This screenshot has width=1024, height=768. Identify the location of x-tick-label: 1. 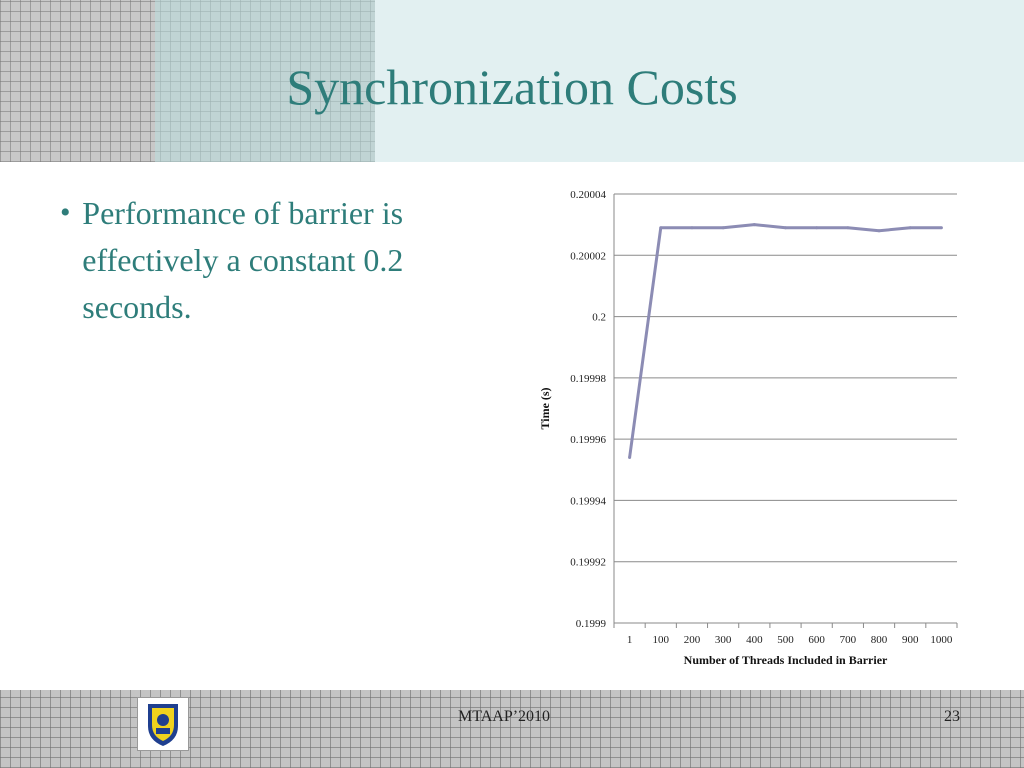
(630, 640).